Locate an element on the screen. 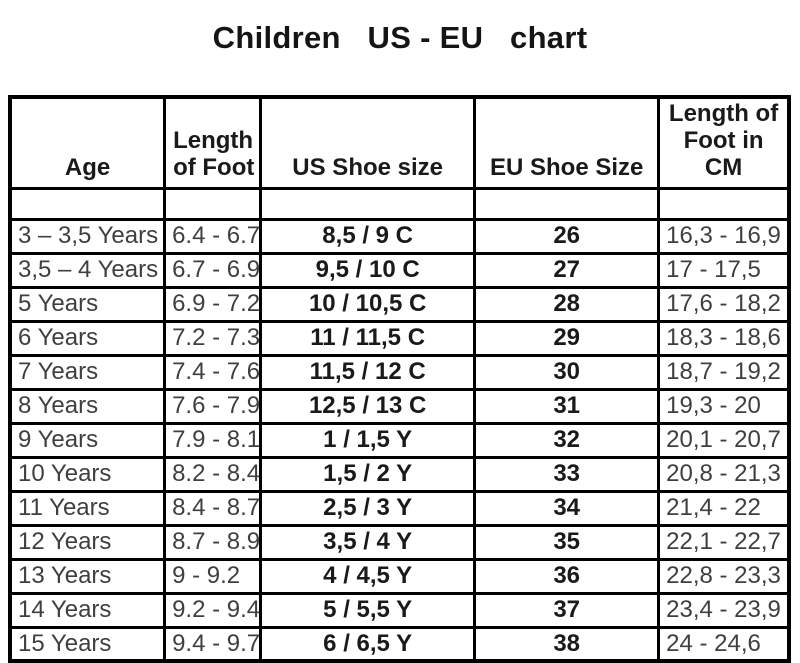 The height and width of the screenshot is (663, 800). cell-length-of-foot: 6.9 - 7.2 is located at coordinates (213, 304).